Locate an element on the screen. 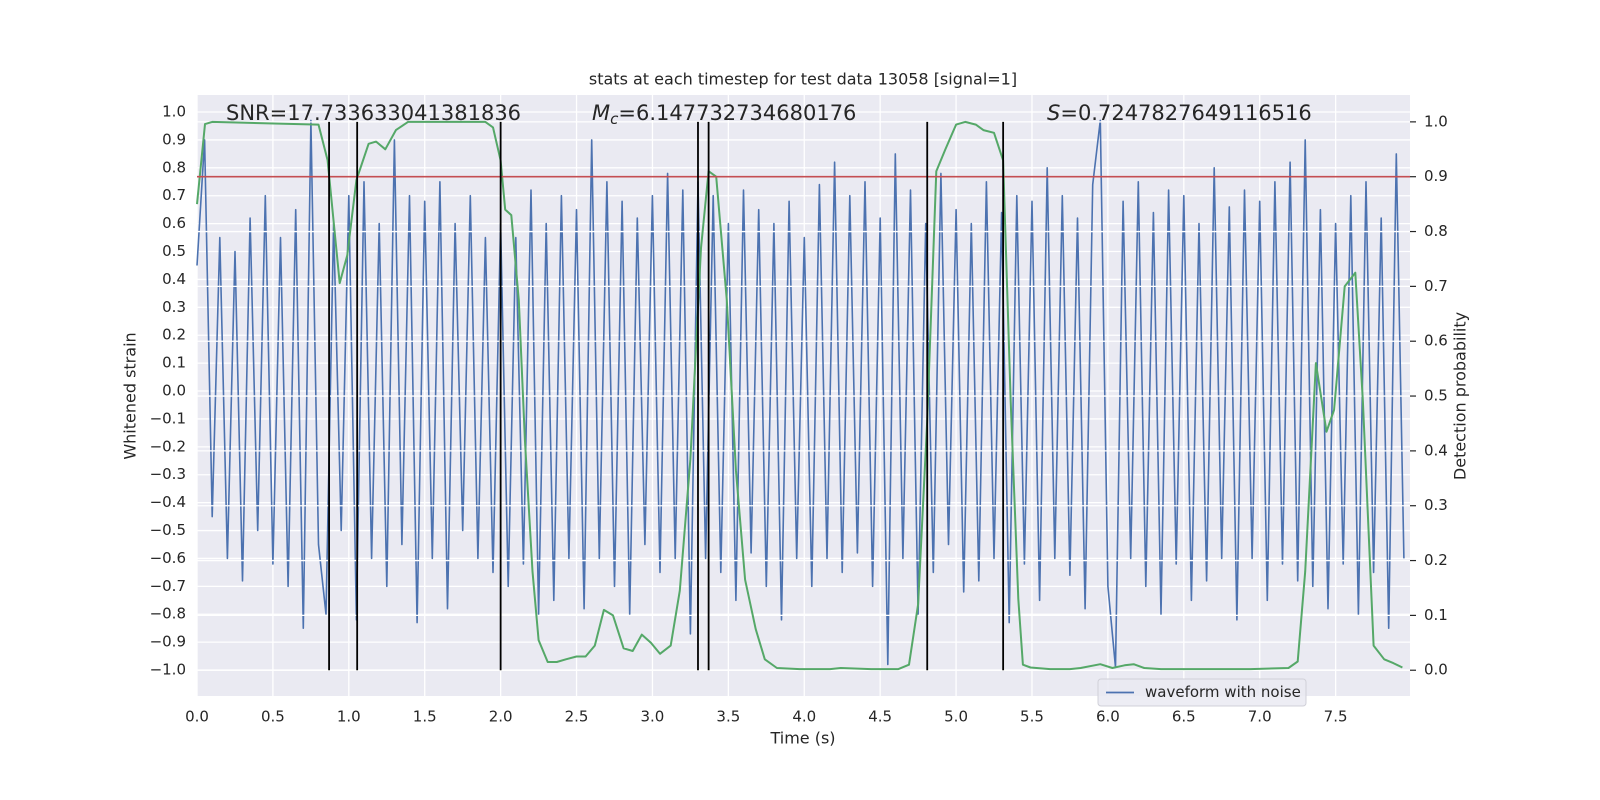  y2-tick-label: 0.6 is located at coordinates (1436, 341).